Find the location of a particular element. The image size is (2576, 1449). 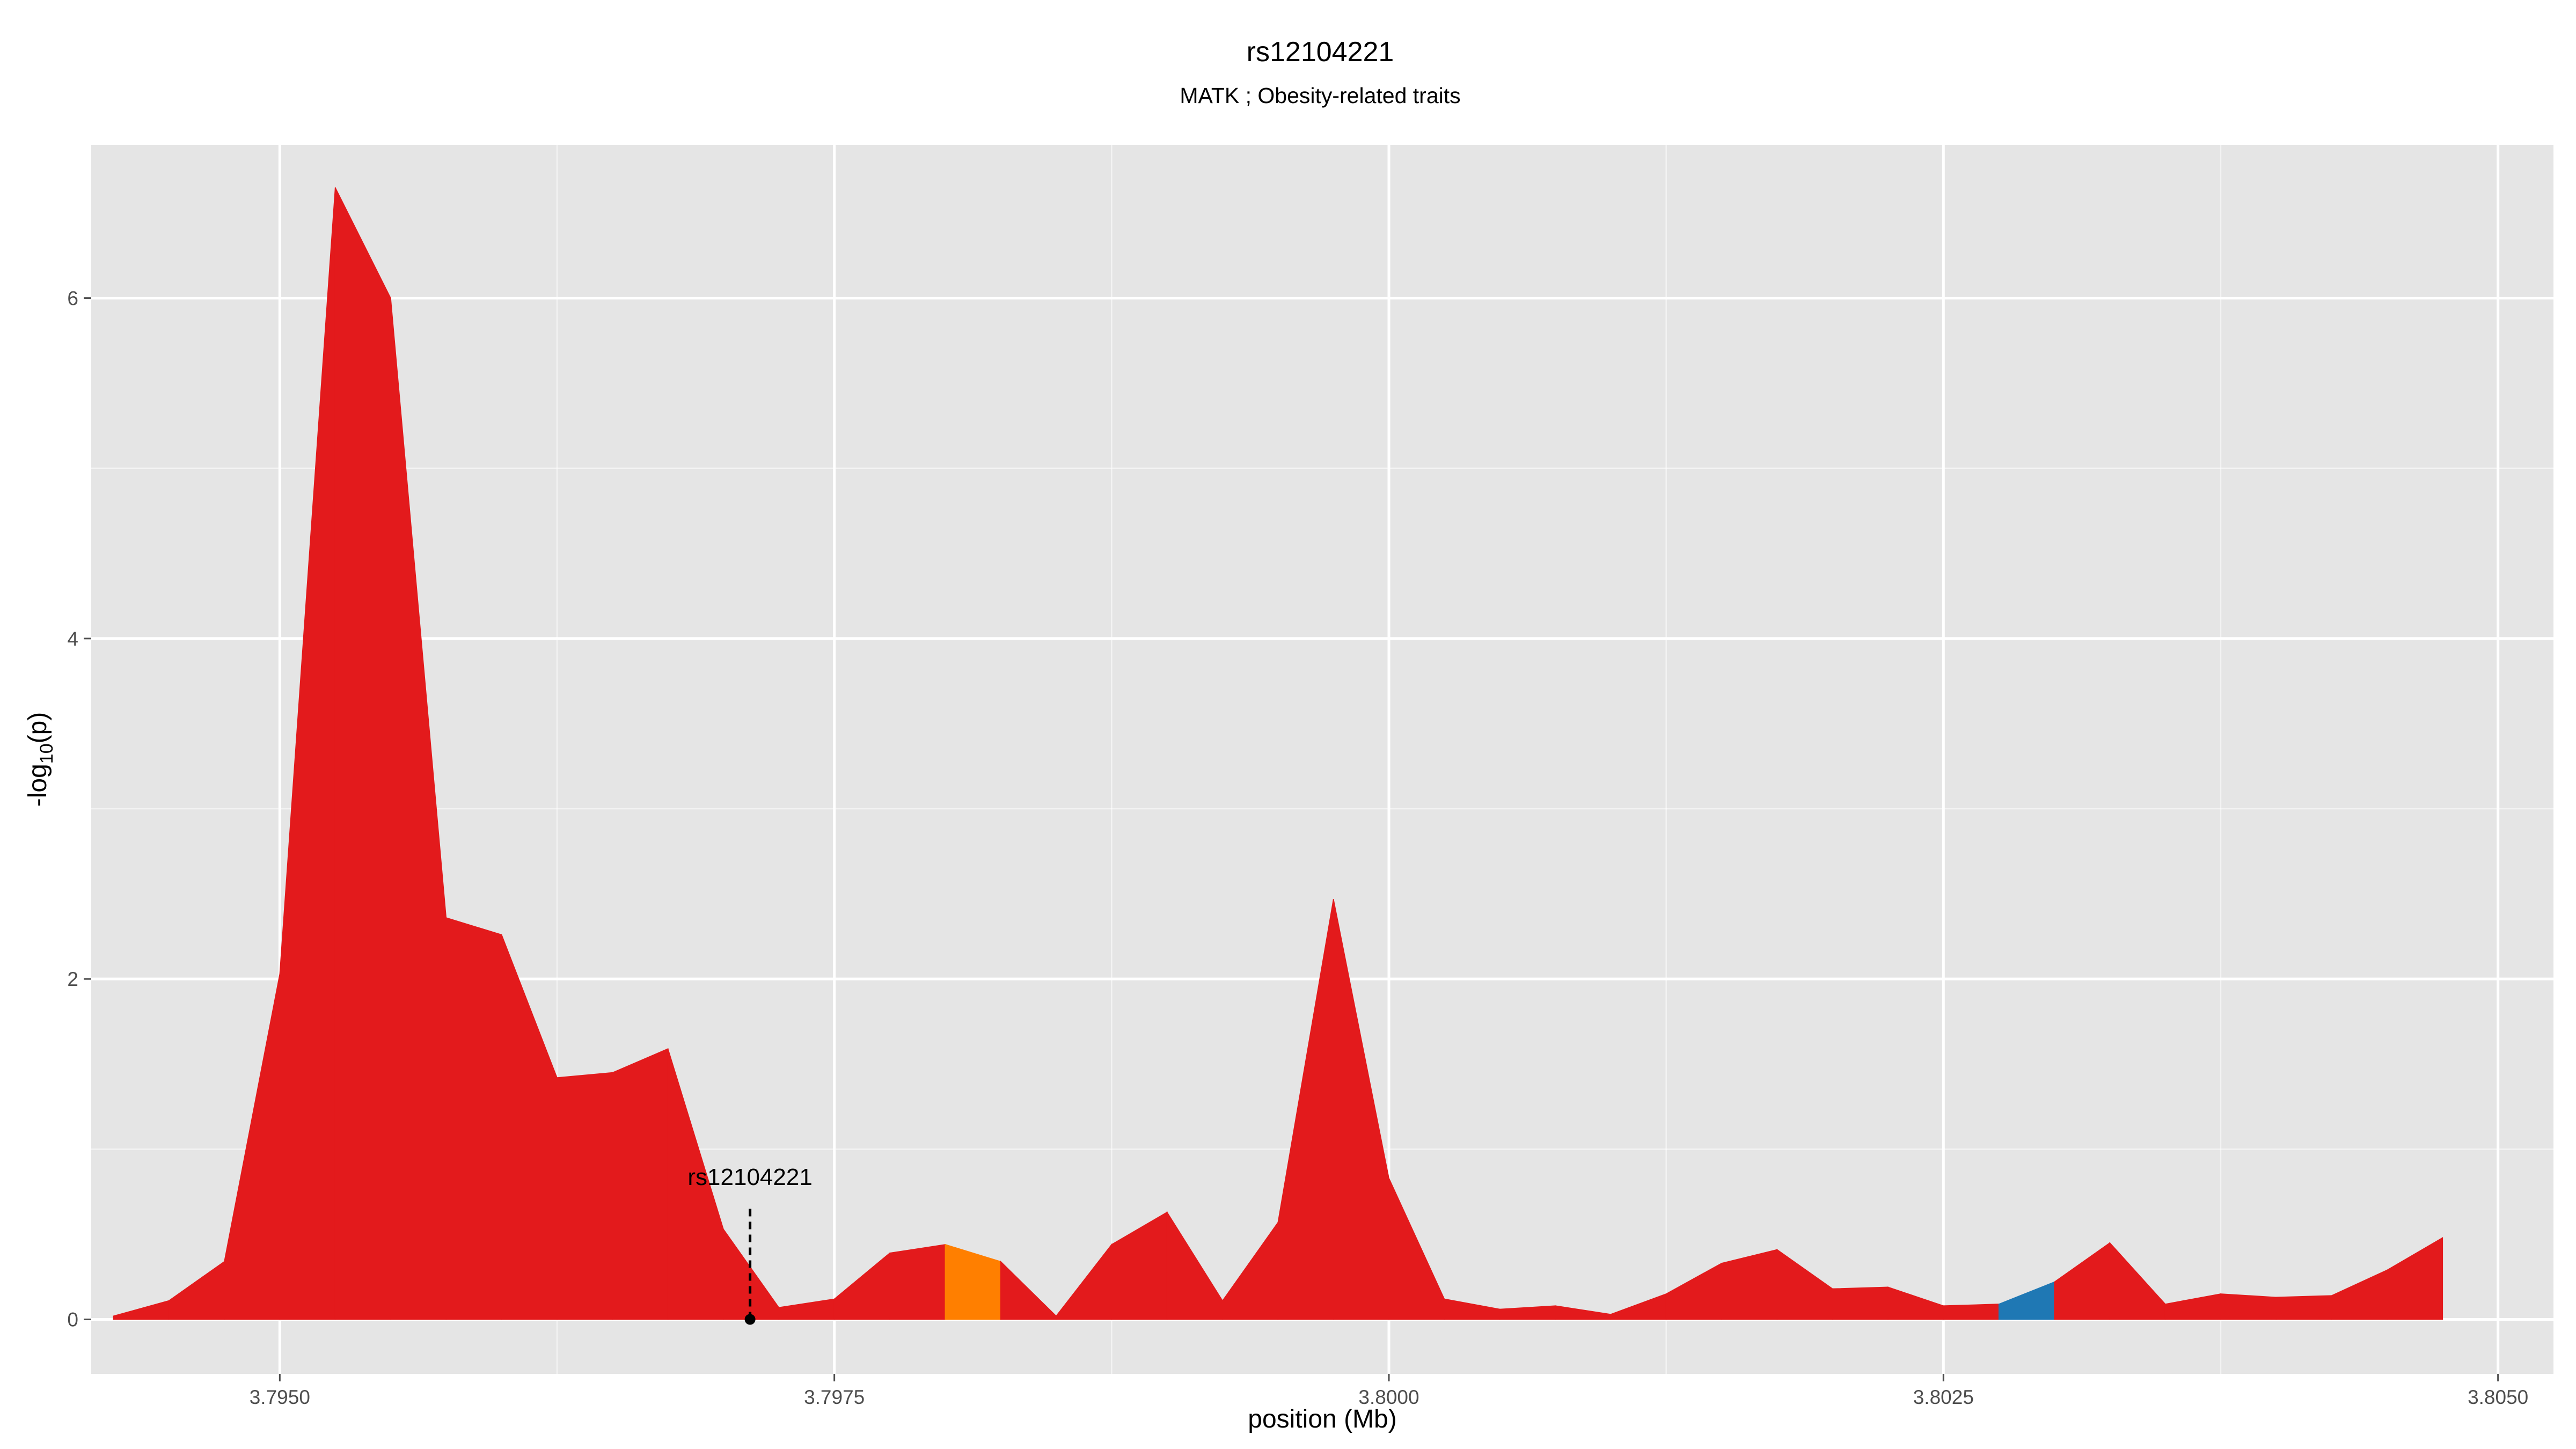

x-tick-label: 3.8050 is located at coordinates (2498, 1397).